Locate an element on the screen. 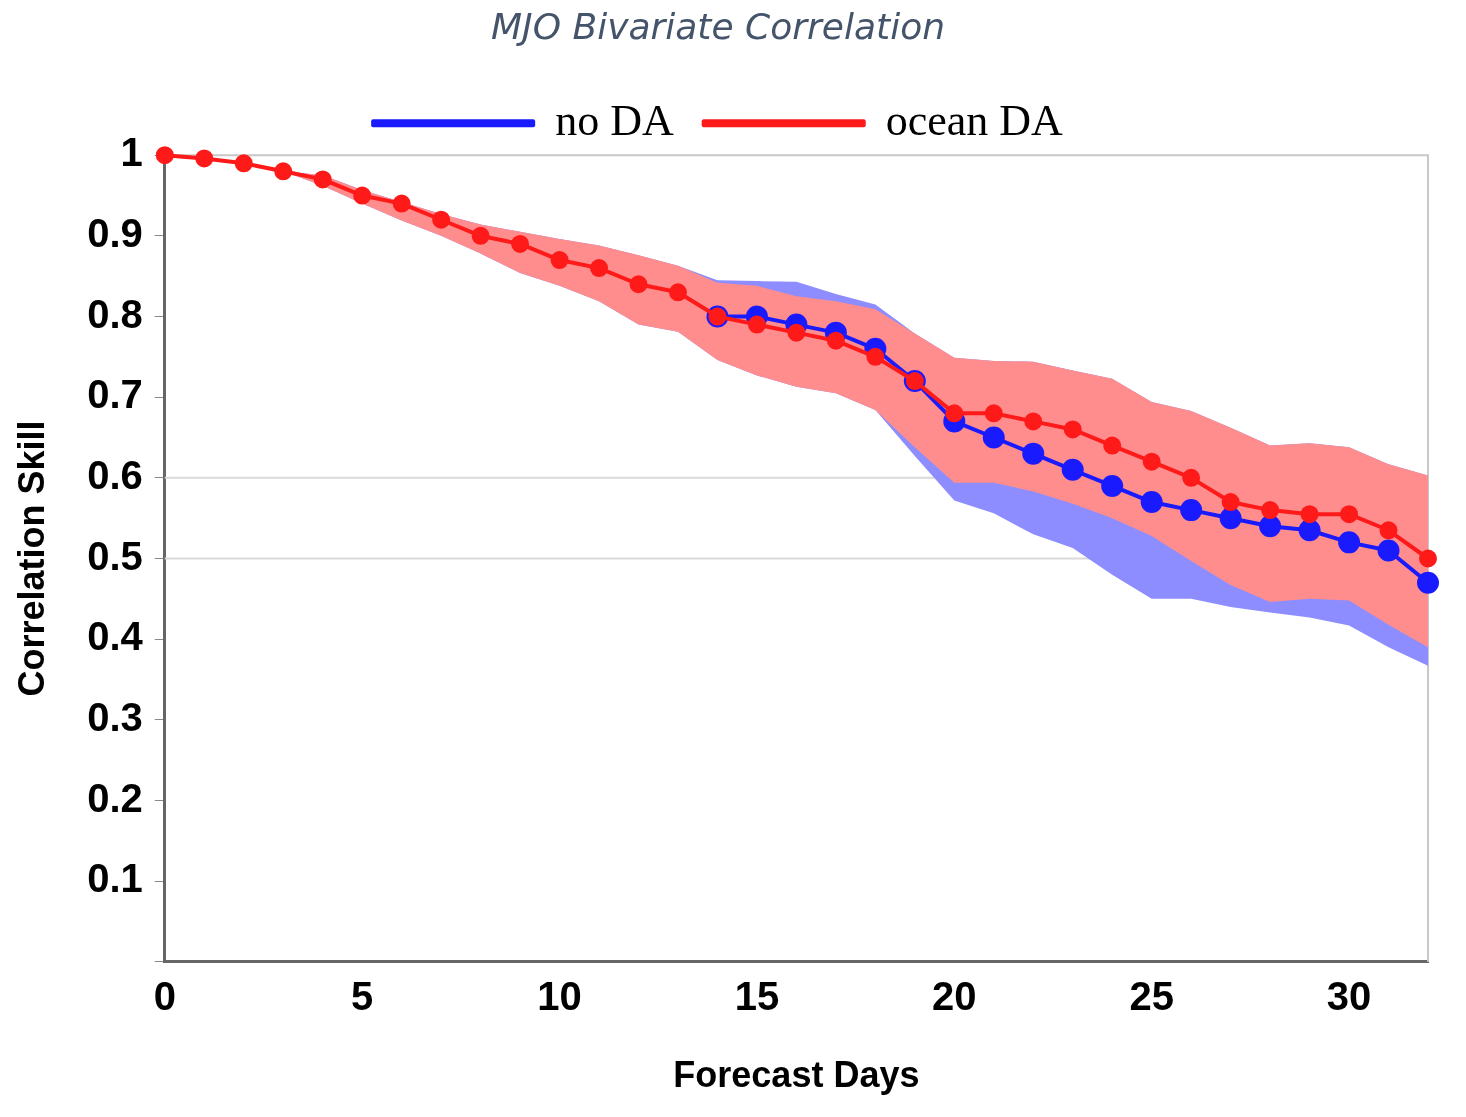 Image resolution: width=1466 pixels, height=1117 pixels. y-tick-label: 0.2 is located at coordinates (115, 797).